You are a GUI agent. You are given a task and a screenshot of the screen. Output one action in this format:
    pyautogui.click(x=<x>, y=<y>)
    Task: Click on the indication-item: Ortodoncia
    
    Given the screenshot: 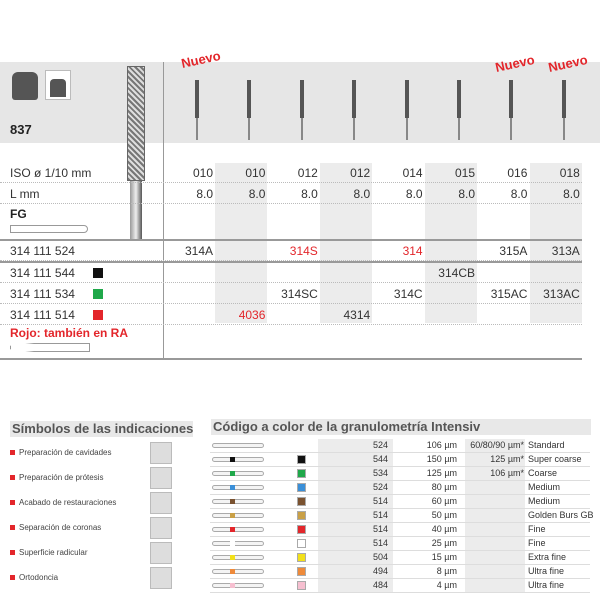 What is the action you would take?
    pyautogui.click(x=34, y=578)
    